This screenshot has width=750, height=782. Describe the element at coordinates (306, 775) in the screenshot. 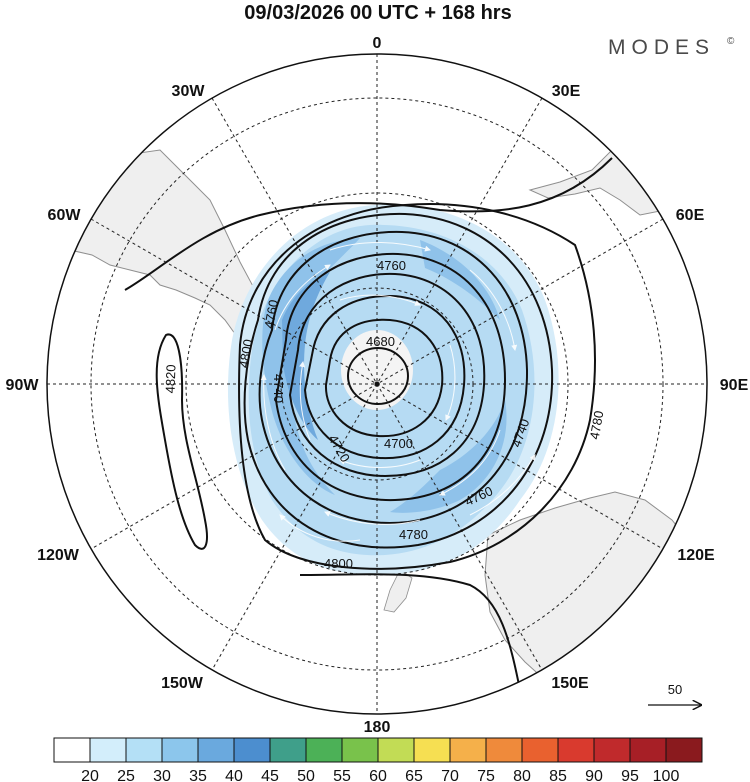

I see `colorbar-tick-label: 50` at that location.